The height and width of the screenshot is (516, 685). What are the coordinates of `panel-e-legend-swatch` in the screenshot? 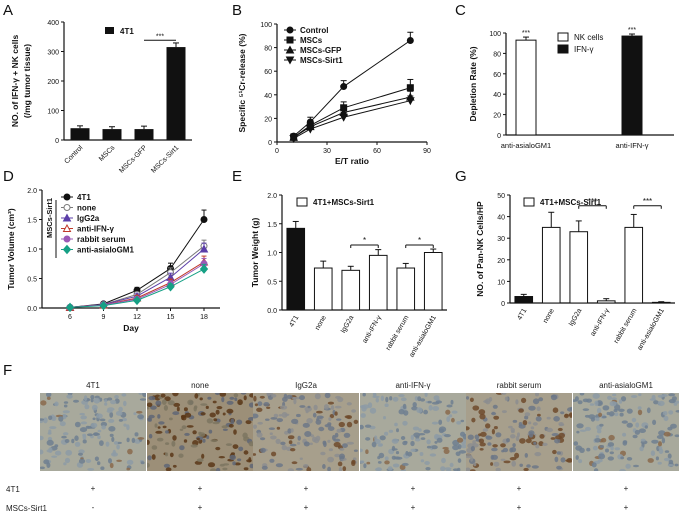 It's located at (302, 202).